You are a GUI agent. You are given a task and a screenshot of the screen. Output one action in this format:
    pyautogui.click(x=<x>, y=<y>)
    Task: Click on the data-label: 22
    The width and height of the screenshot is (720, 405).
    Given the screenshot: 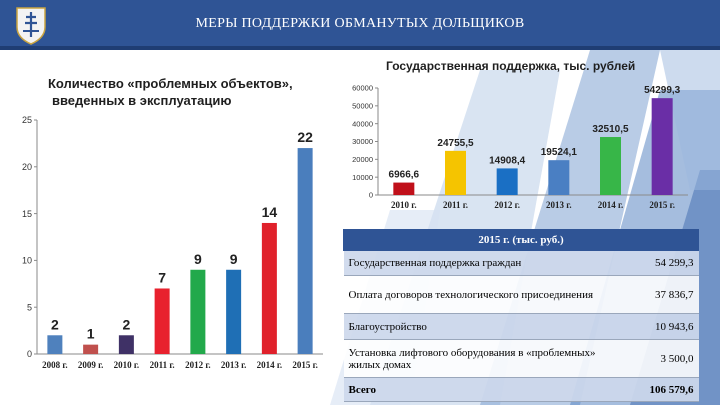 What is the action you would take?
    pyautogui.click(x=305, y=137)
    